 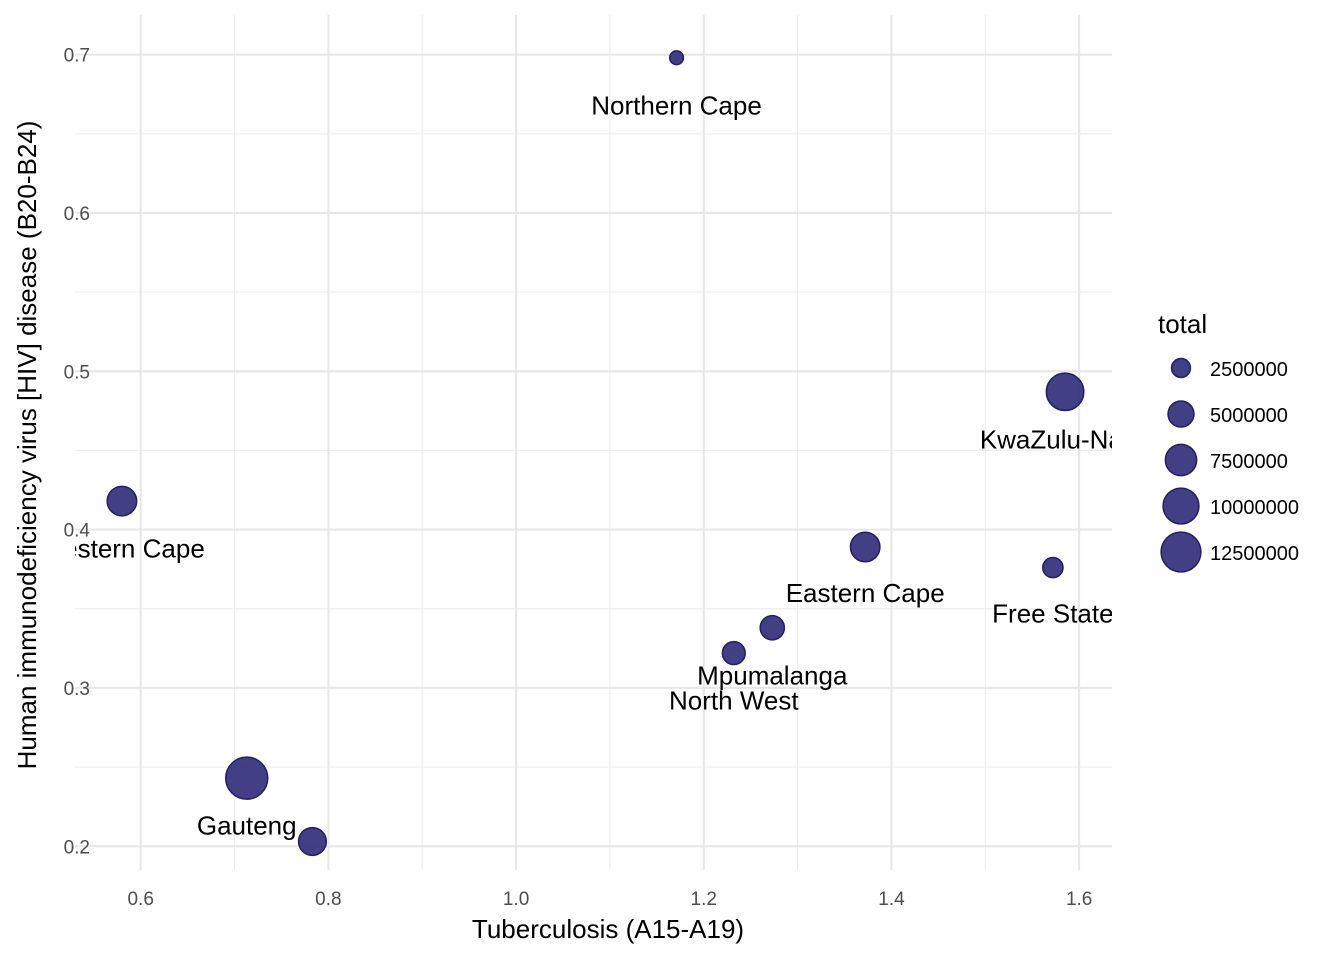 What do you see at coordinates (140, 899) in the screenshot?
I see `x-tick-label: 0.6` at bounding box center [140, 899].